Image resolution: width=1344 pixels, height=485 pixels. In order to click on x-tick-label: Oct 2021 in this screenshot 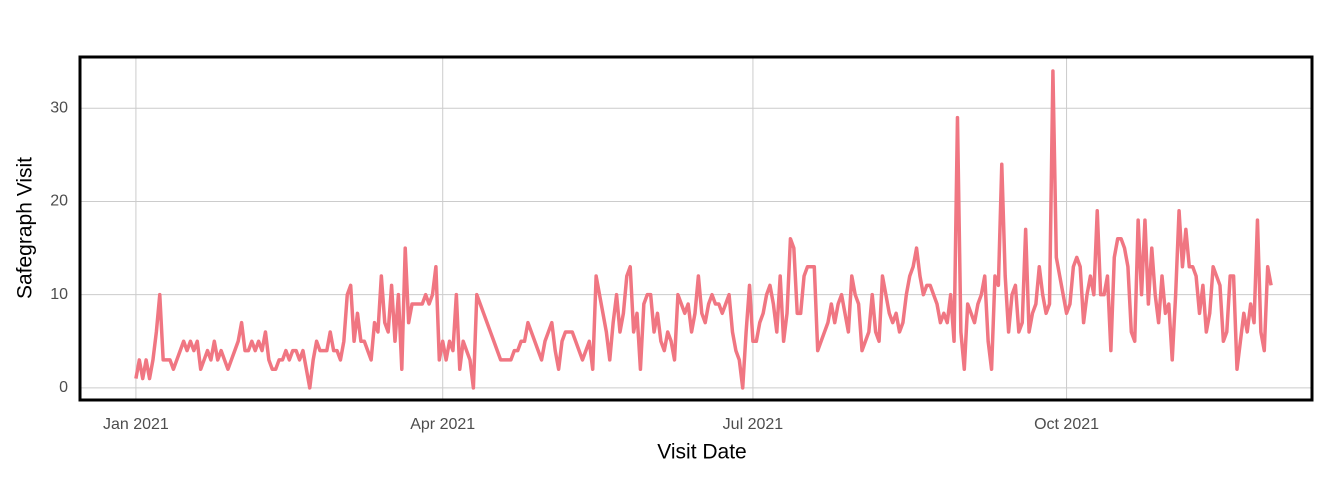, I will do `click(1066, 424)`.